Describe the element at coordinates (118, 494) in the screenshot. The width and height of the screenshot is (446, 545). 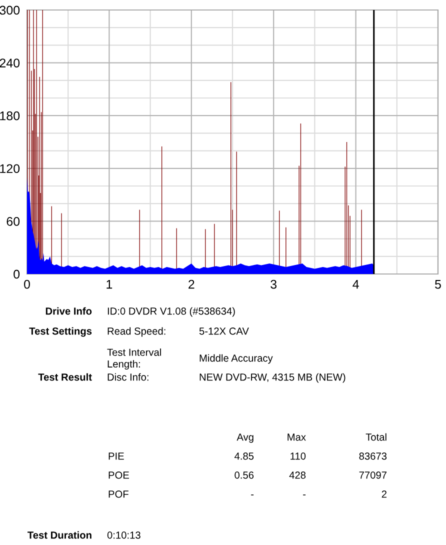
I see `text: POF` at that location.